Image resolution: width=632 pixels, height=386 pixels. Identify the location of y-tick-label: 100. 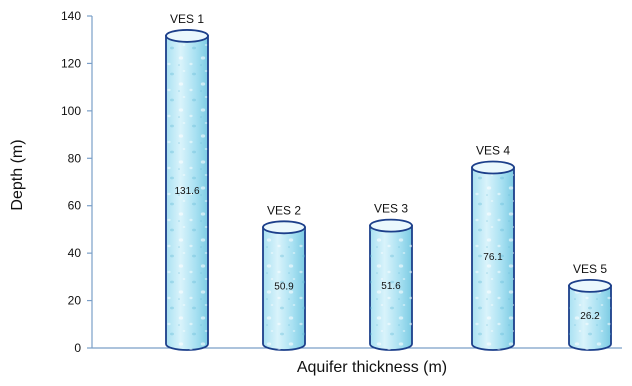
(71, 111).